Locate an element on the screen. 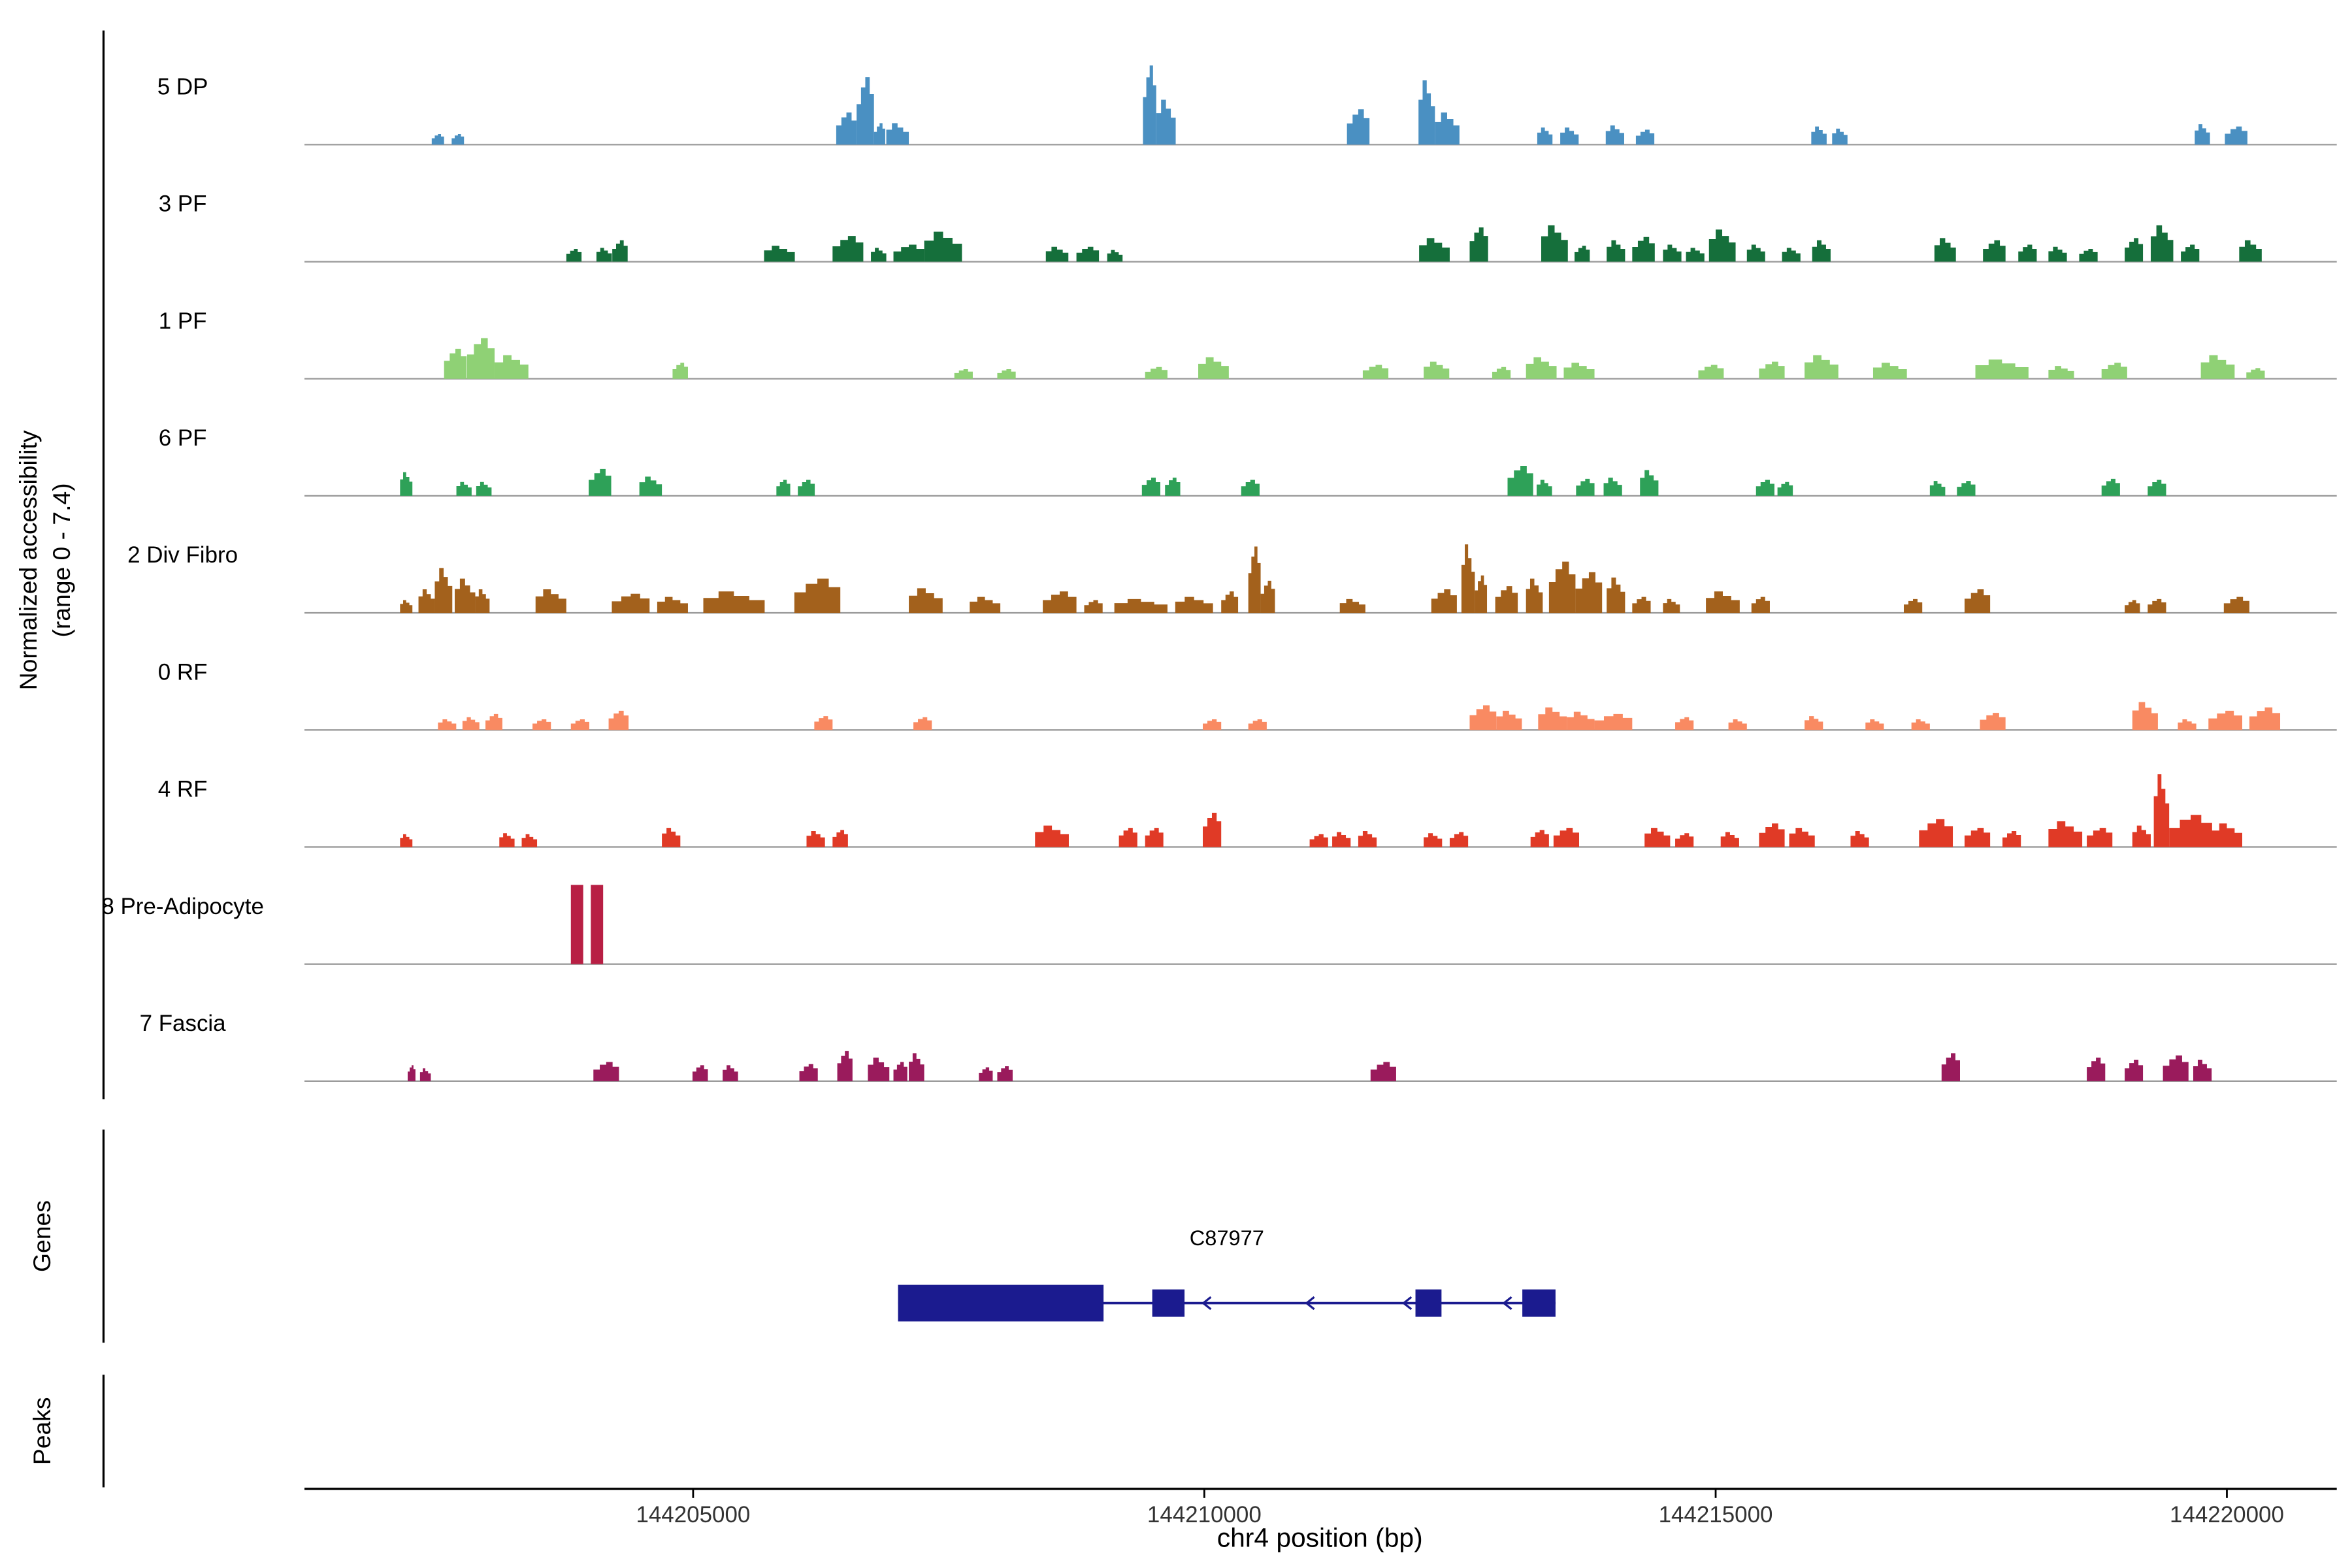  track-0-rf: 0 RF is located at coordinates (1247, 695).